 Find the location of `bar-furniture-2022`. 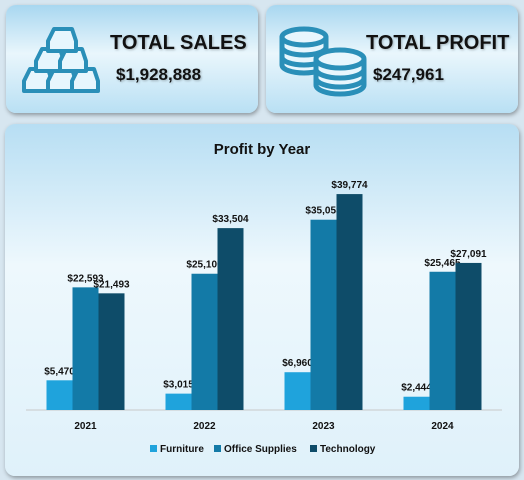

bar-furniture-2022 is located at coordinates (178, 401).